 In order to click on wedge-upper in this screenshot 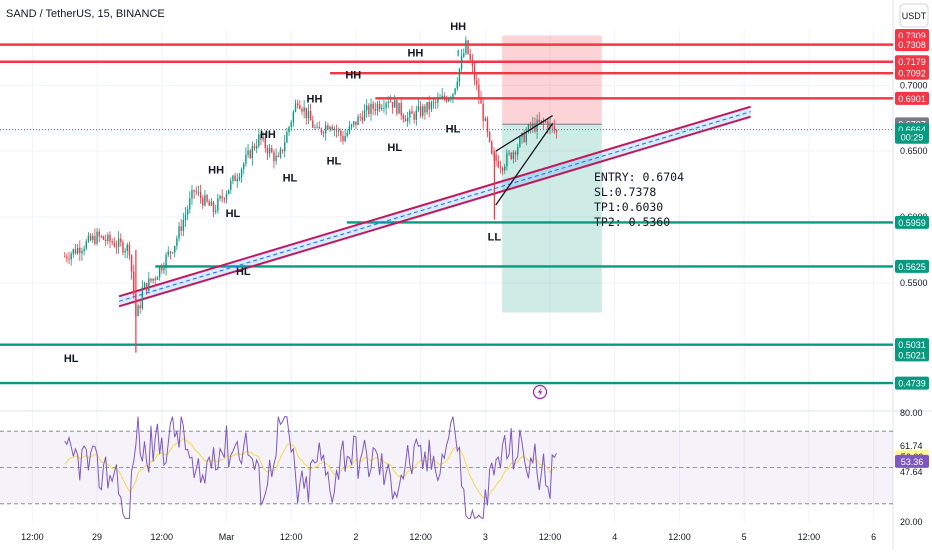, I will do `click(524, 133)`.